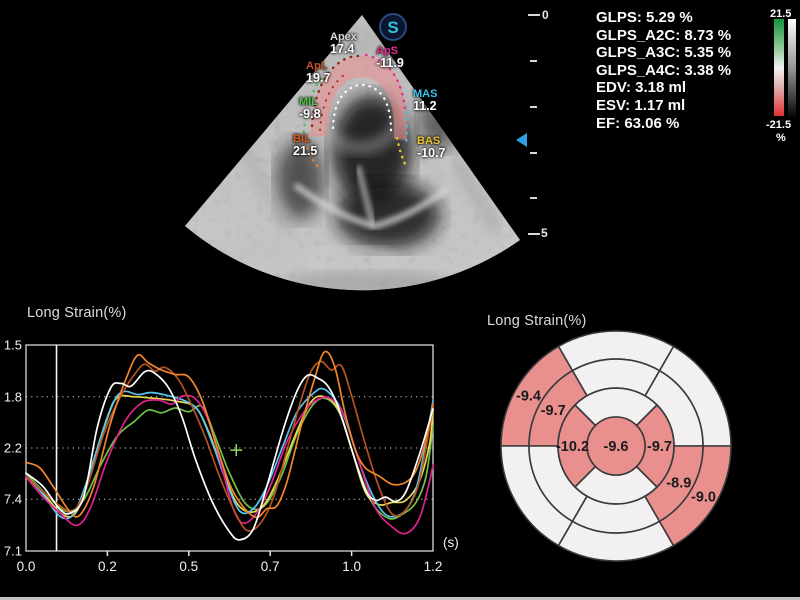 The width and height of the screenshot is (800, 600). I want to click on segment-name: ApS, so click(387, 51).